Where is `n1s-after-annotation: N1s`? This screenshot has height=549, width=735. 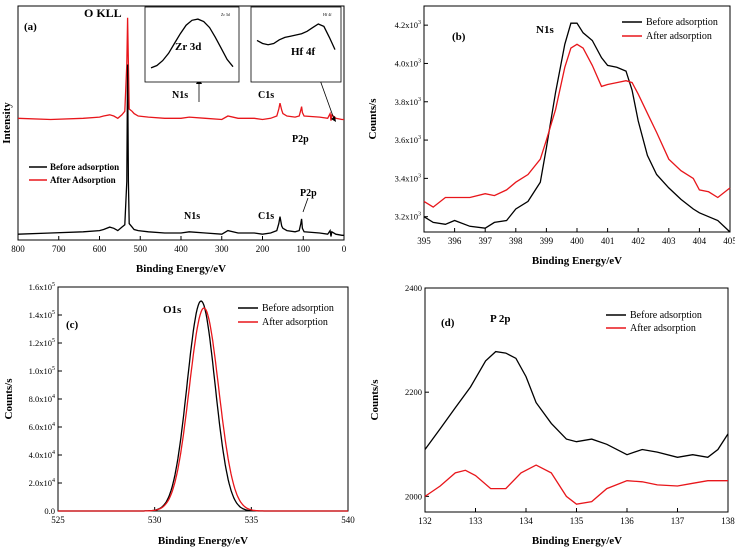
n1s-after-annotation: N1s is located at coordinates (180, 95).